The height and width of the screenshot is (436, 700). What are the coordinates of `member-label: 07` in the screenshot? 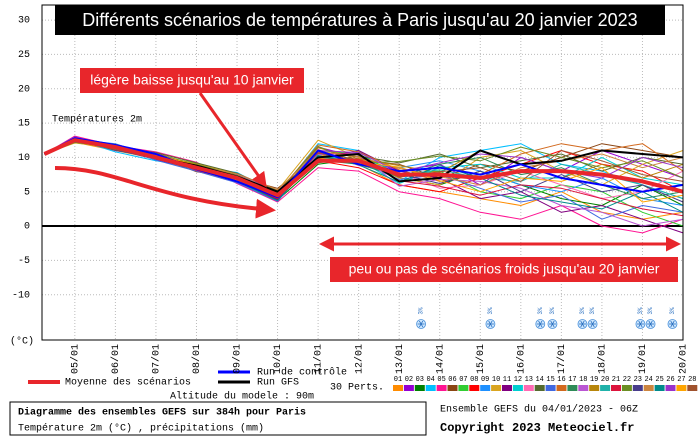 It's located at (463, 380).